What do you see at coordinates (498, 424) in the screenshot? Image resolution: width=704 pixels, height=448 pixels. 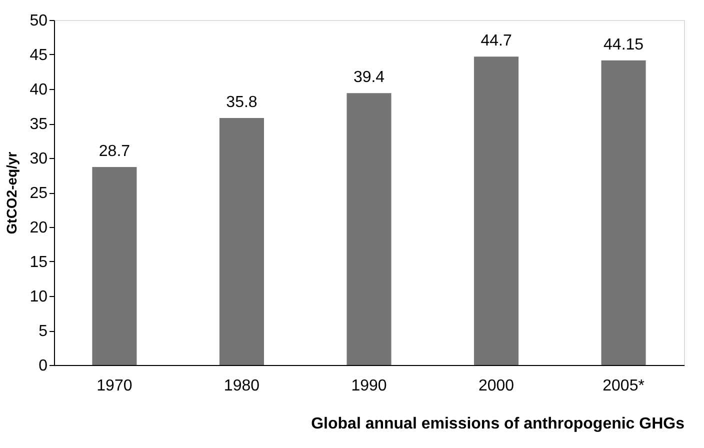 I see `x-axis-title: Global annual emissions of anthropogenic GHGs` at bounding box center [498, 424].